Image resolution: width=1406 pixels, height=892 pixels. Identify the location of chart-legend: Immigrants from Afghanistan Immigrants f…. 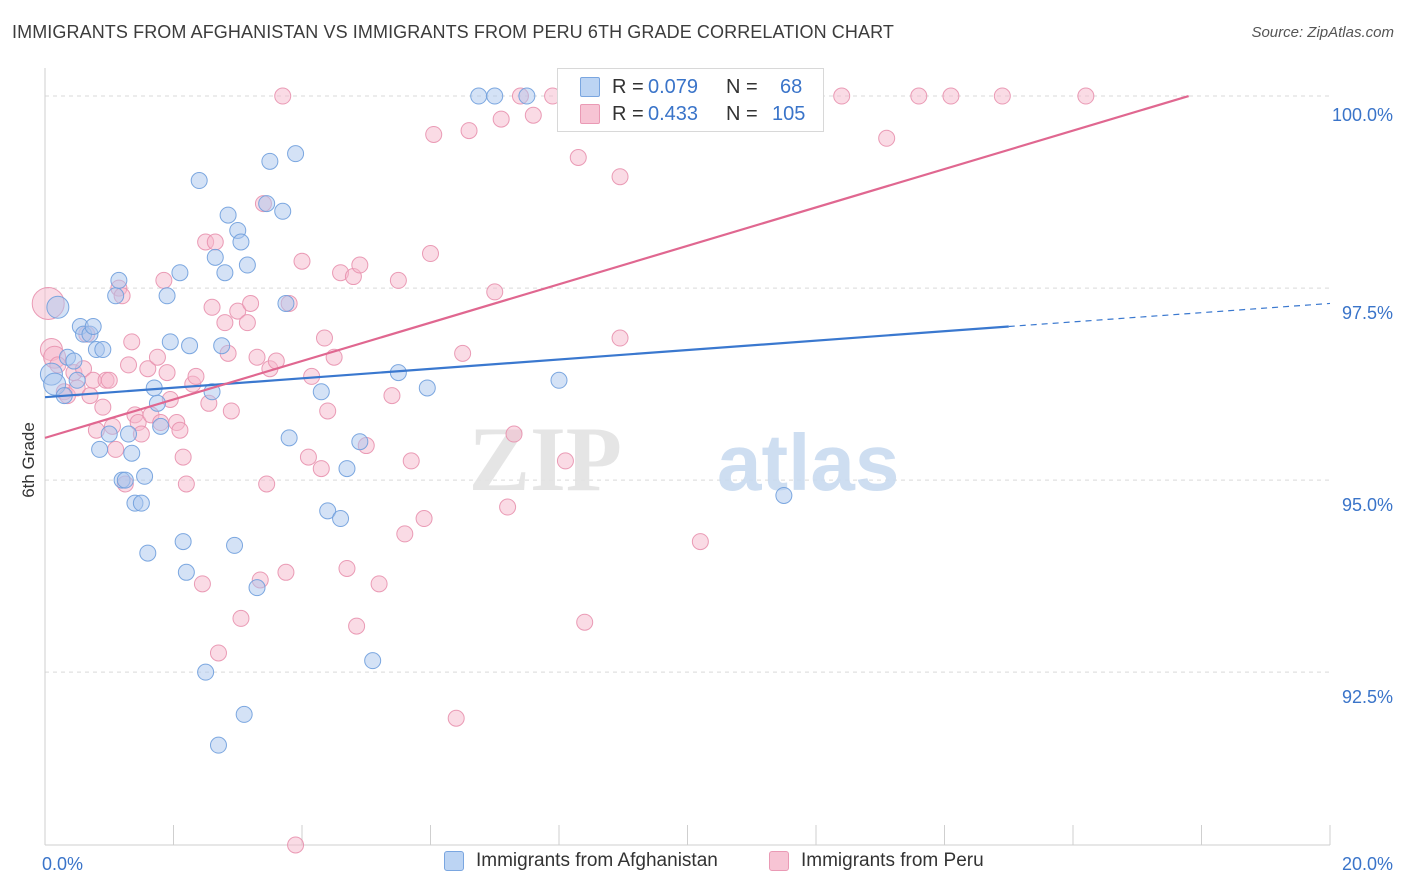
(703, 865).